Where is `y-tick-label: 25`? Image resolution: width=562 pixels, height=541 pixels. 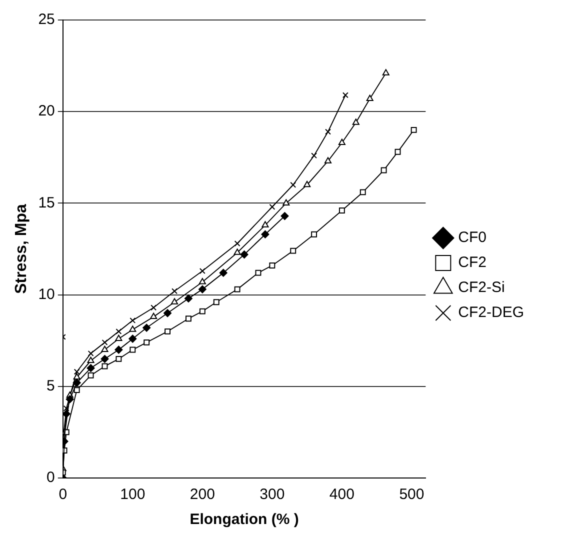 y-tick-label: 25 is located at coordinates (46, 19).